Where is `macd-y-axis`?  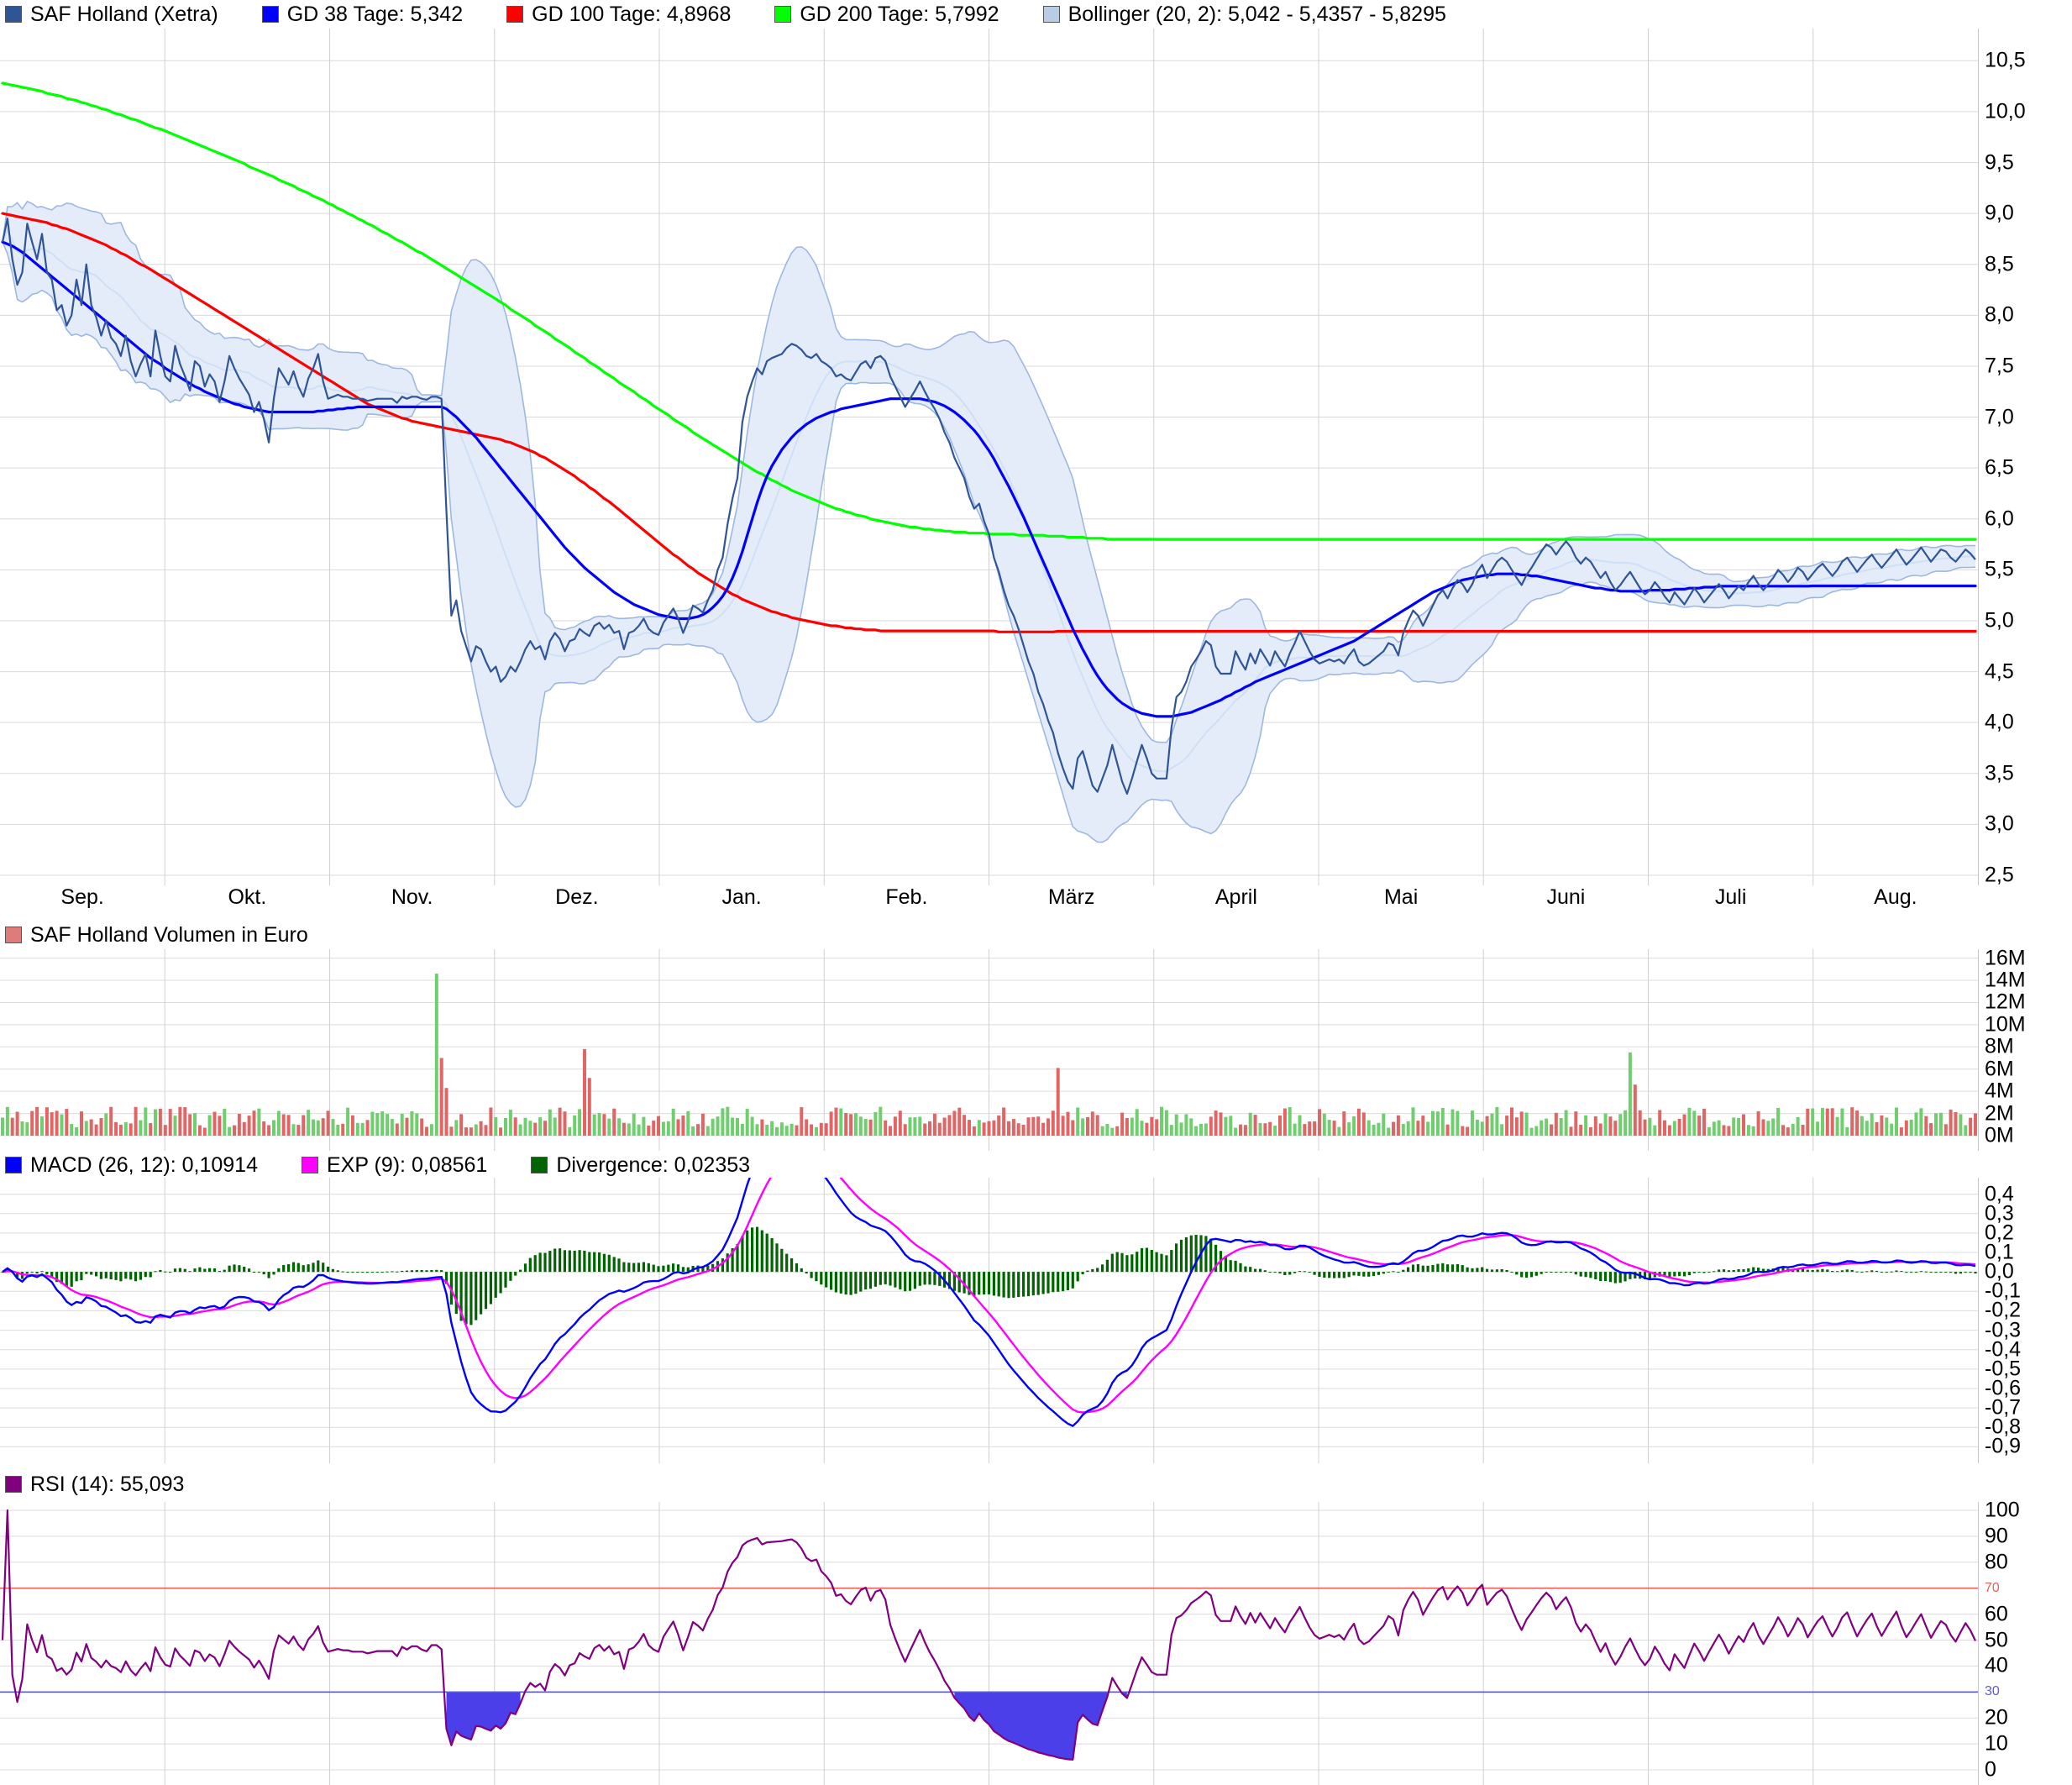
macd-y-axis is located at coordinates (2025, 1320).